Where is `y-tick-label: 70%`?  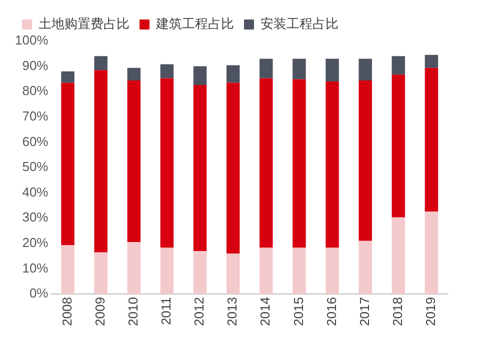 y-tick-label: 70% is located at coordinates (35, 116).